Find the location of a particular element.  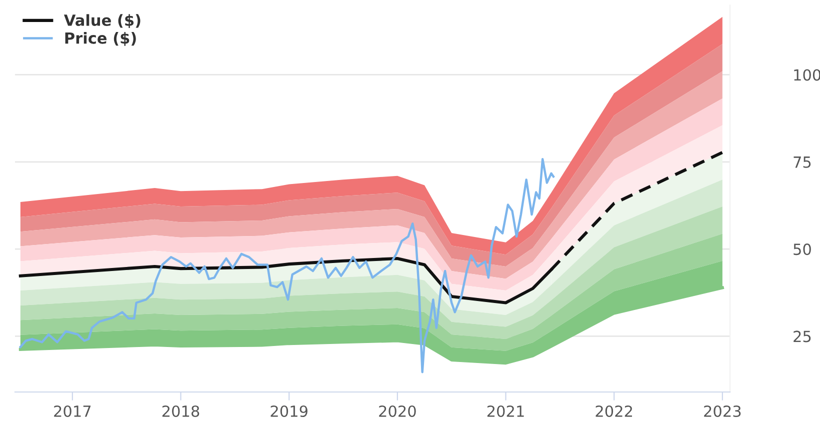

legend-label: Price ($) is located at coordinates (100, 39).